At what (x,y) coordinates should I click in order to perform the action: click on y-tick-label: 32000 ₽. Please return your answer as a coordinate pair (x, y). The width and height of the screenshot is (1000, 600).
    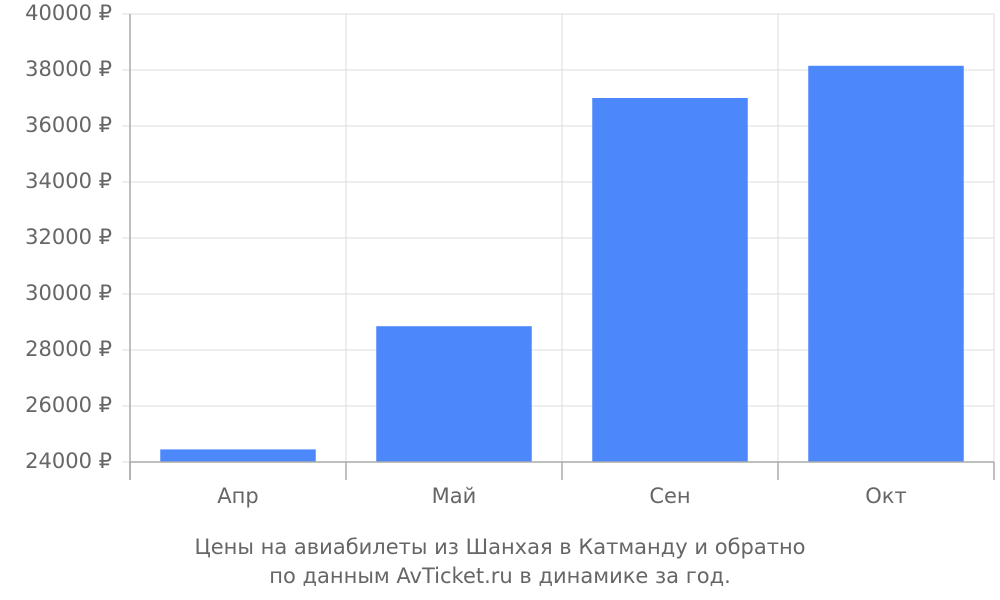
    Looking at the image, I should click on (68, 237).